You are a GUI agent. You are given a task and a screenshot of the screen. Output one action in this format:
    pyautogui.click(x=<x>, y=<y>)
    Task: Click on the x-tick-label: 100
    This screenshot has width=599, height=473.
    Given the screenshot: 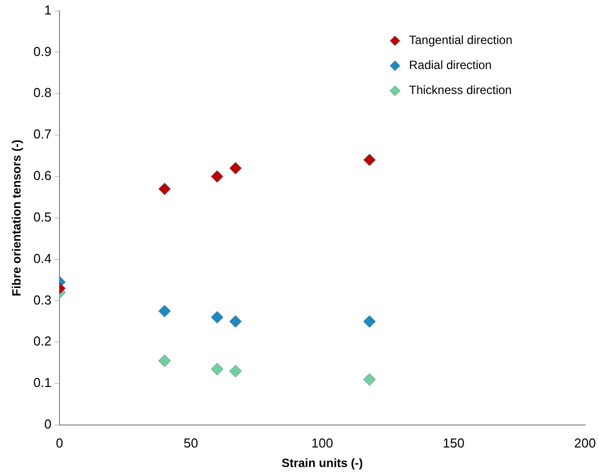 What is the action you would take?
    pyautogui.click(x=322, y=442)
    